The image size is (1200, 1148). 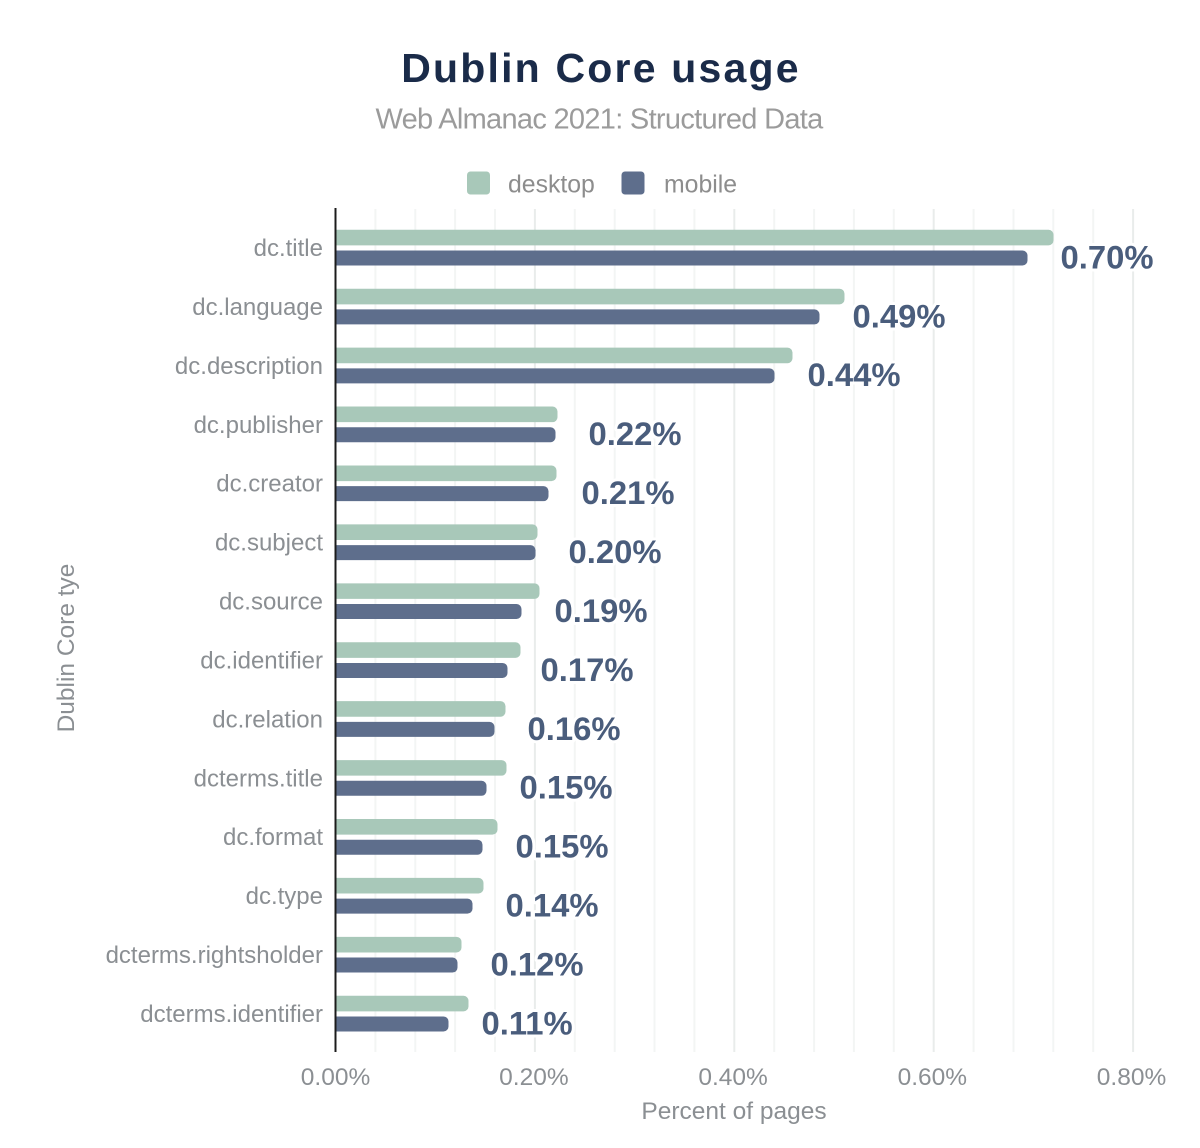 What do you see at coordinates (214, 955) in the screenshot?
I see `svg-text: dcterms.rightsholder` at bounding box center [214, 955].